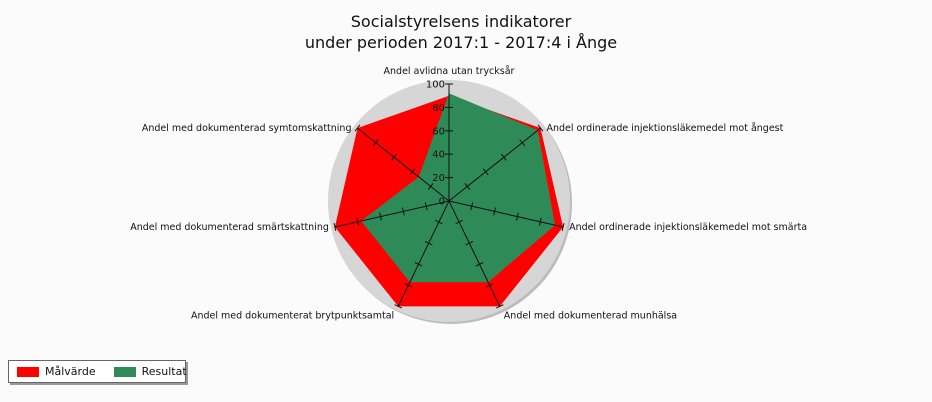 The image size is (932, 402). Describe the element at coordinates (438, 131) in the screenshot. I see `tick-label-60: 60` at that location.